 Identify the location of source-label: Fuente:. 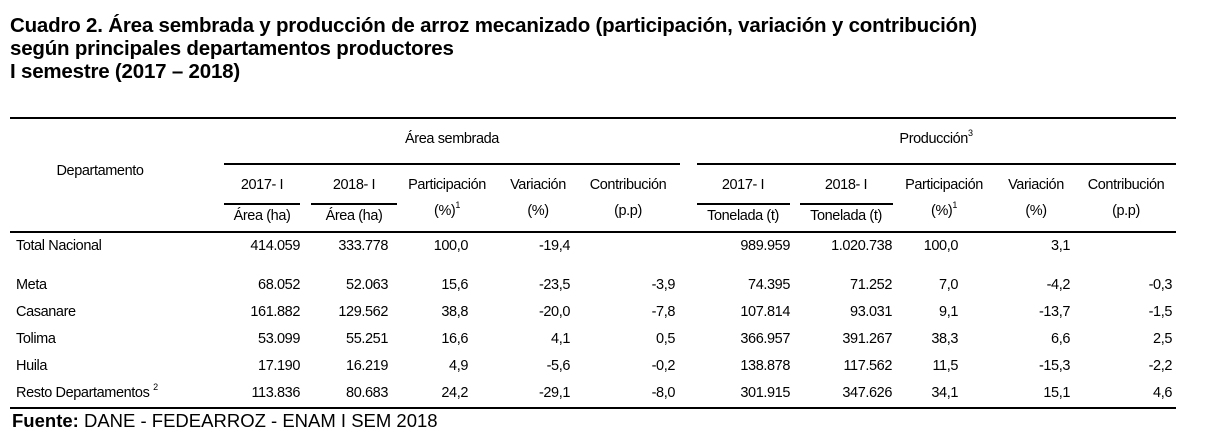
(45, 420).